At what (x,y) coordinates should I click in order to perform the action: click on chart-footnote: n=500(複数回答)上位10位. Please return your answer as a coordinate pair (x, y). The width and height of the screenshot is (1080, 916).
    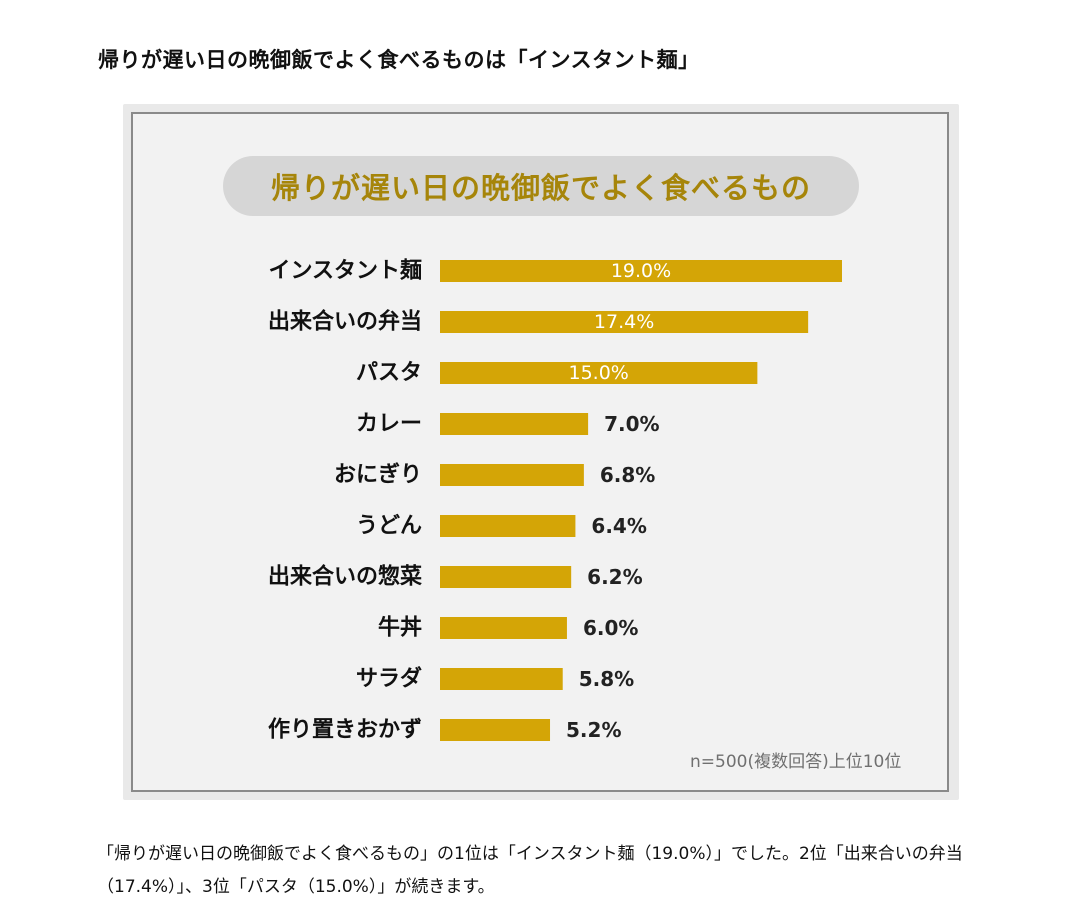
    Looking at the image, I should click on (796, 762).